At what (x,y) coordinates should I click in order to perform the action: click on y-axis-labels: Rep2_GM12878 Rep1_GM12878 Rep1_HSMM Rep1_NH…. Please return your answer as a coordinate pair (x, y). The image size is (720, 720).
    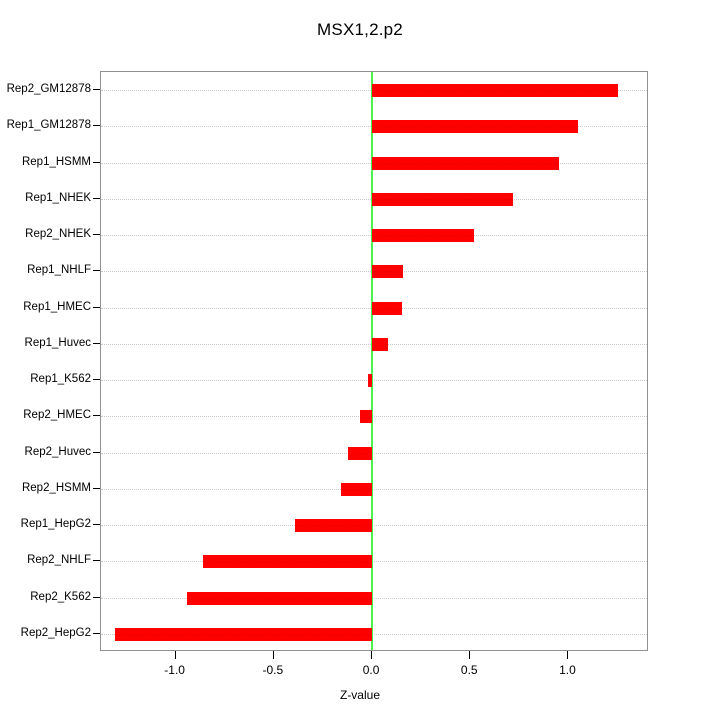
    Looking at the image, I should click on (45, 360).